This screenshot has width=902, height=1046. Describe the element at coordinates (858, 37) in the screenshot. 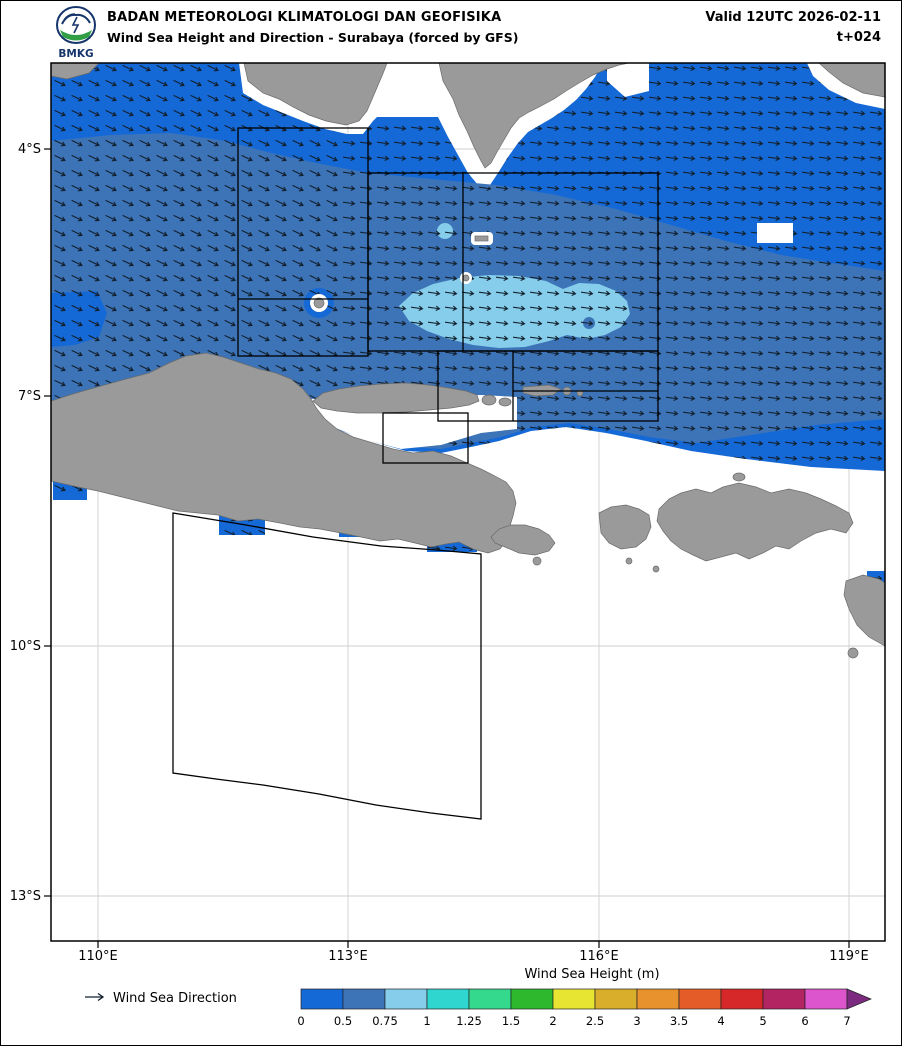

I see `forecast-step: t+024` at that location.